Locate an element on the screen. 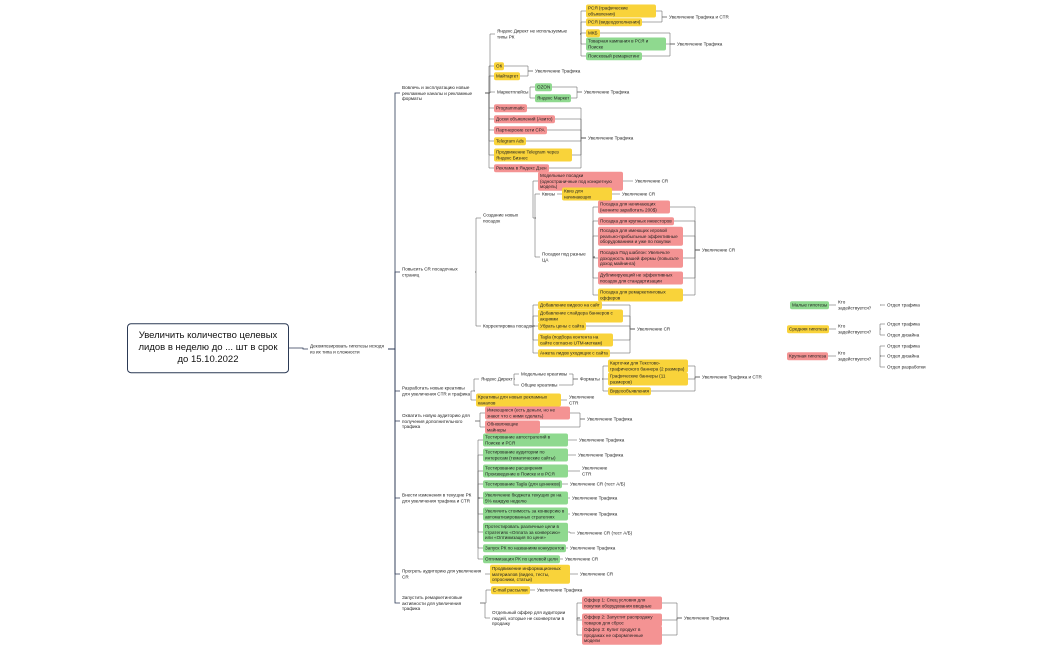 Image resolution: width=1050 pixels, height=650 pixels. hypothesis-node: Поисковый ремаркетинг is located at coordinates (614, 56).